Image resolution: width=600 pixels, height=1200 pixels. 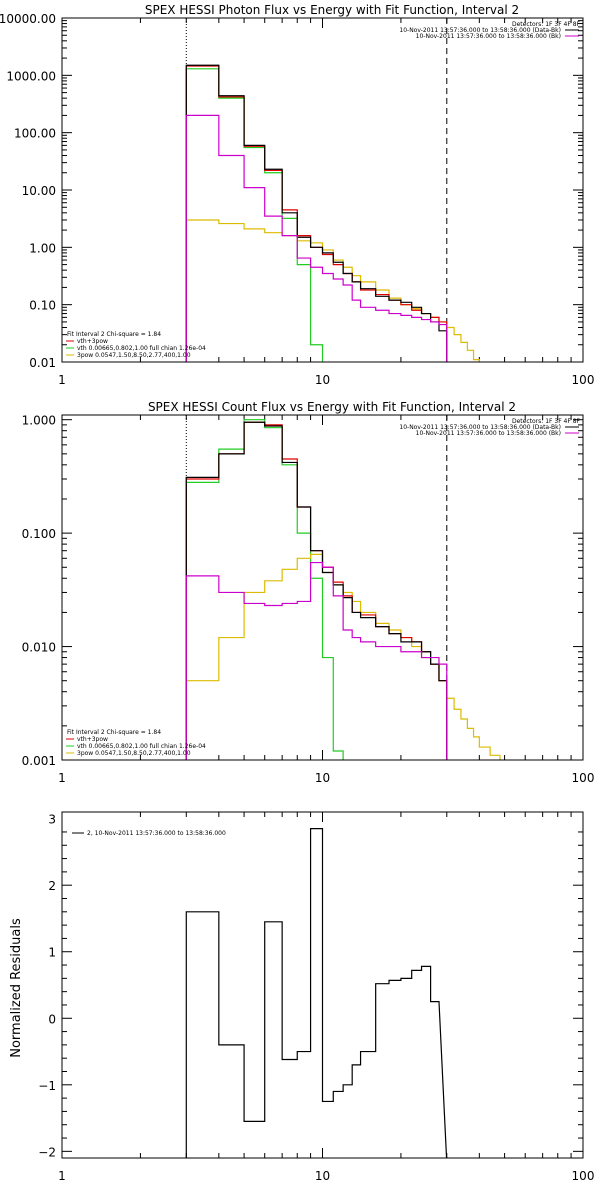 What do you see at coordinates (42, 363) in the screenshot?
I see `y-tick-label: 0.01` at bounding box center [42, 363].